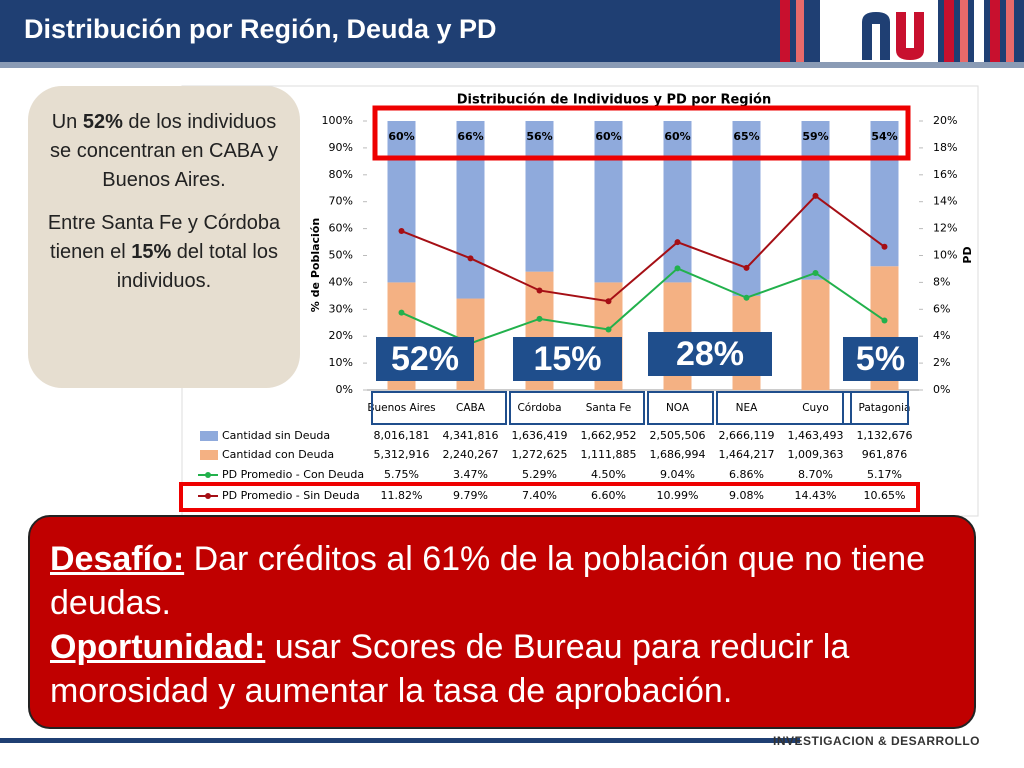  I want to click on header-stripes, so click(897, 31).